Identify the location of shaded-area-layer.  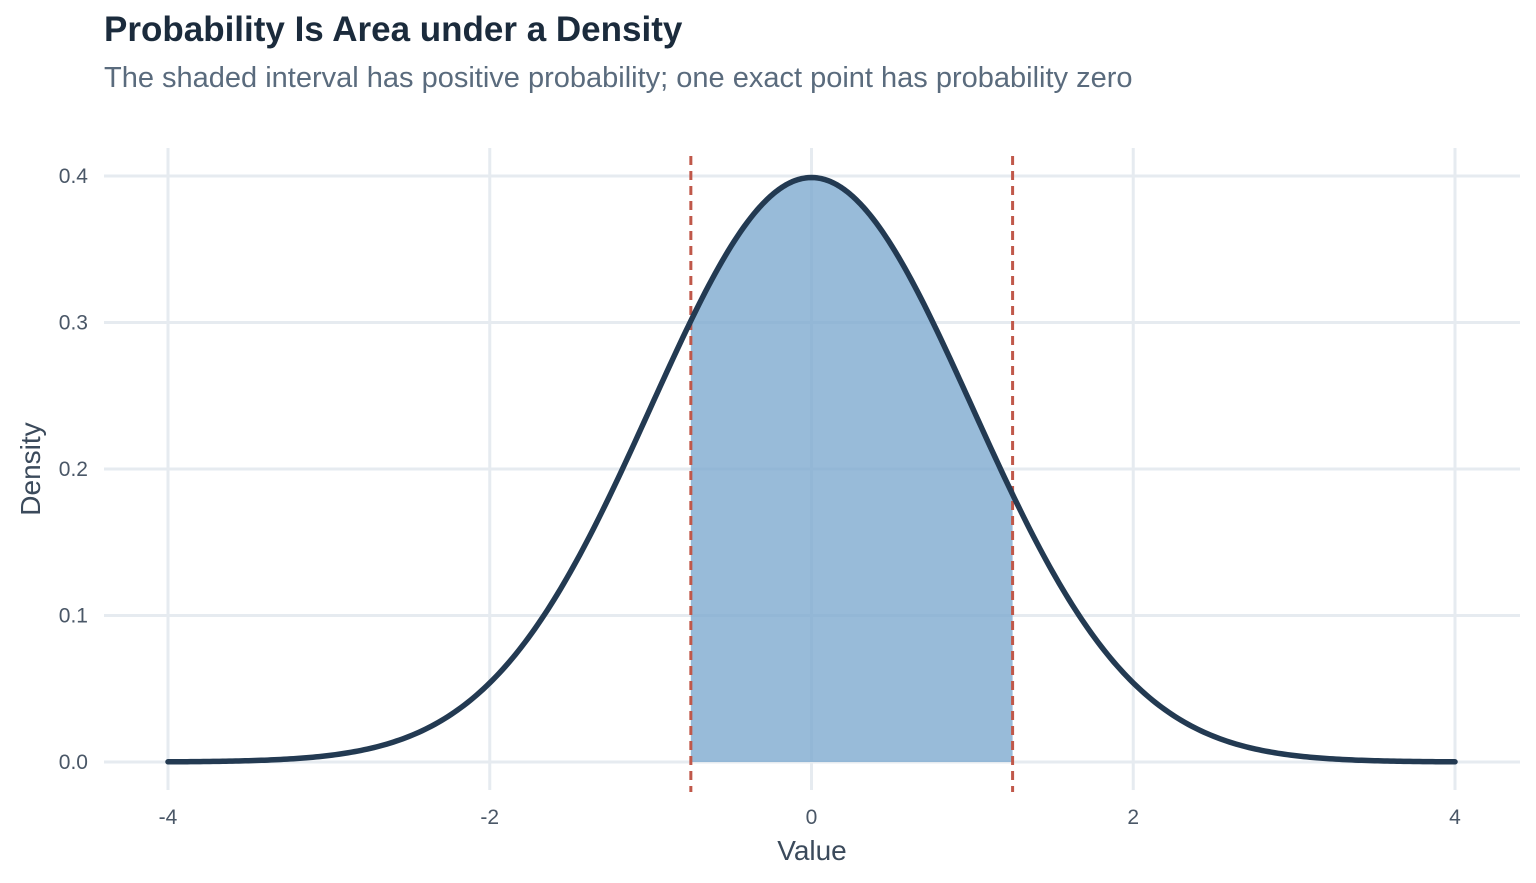
(851, 470).